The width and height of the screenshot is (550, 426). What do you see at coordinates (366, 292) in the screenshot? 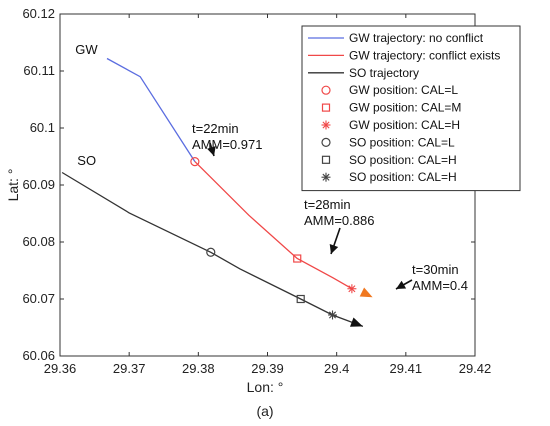
I see `gw-end-arrow` at bounding box center [366, 292].